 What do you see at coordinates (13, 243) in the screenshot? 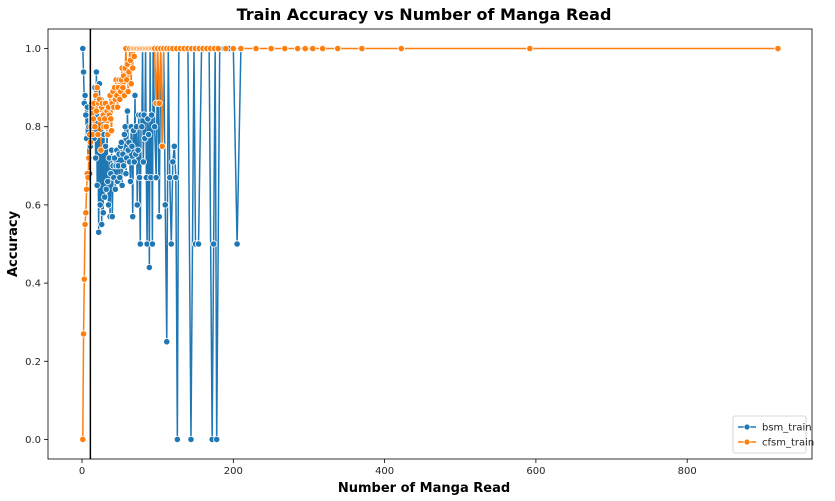
I see `y-axis-label: Accuracy` at bounding box center [13, 243].